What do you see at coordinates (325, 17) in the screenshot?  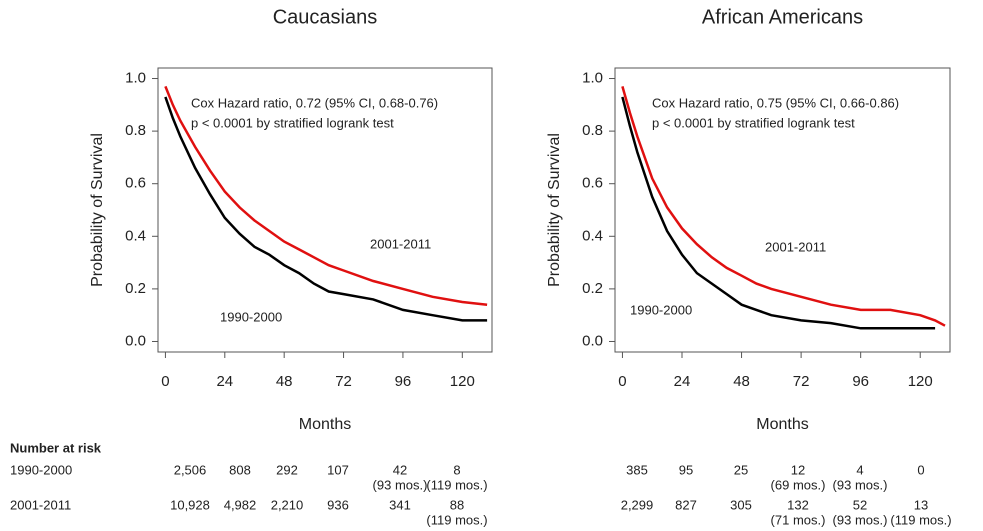 I see `chart-title: Caucasians` at bounding box center [325, 17].